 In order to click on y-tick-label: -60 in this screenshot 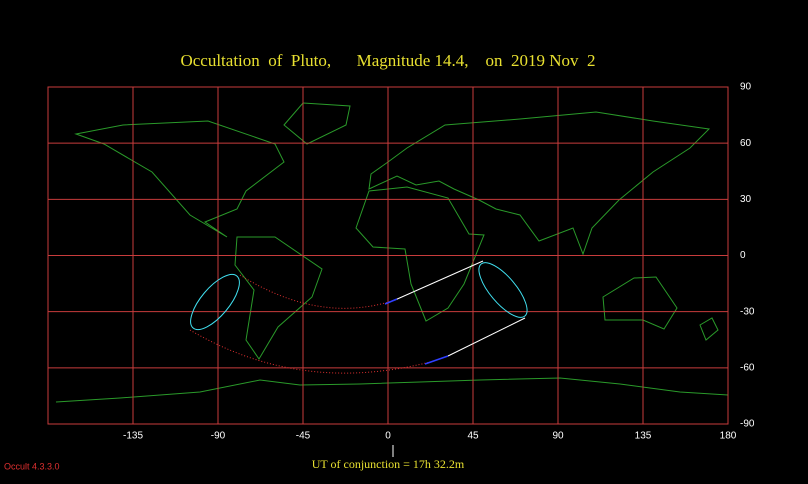, I will do `click(747, 367)`.